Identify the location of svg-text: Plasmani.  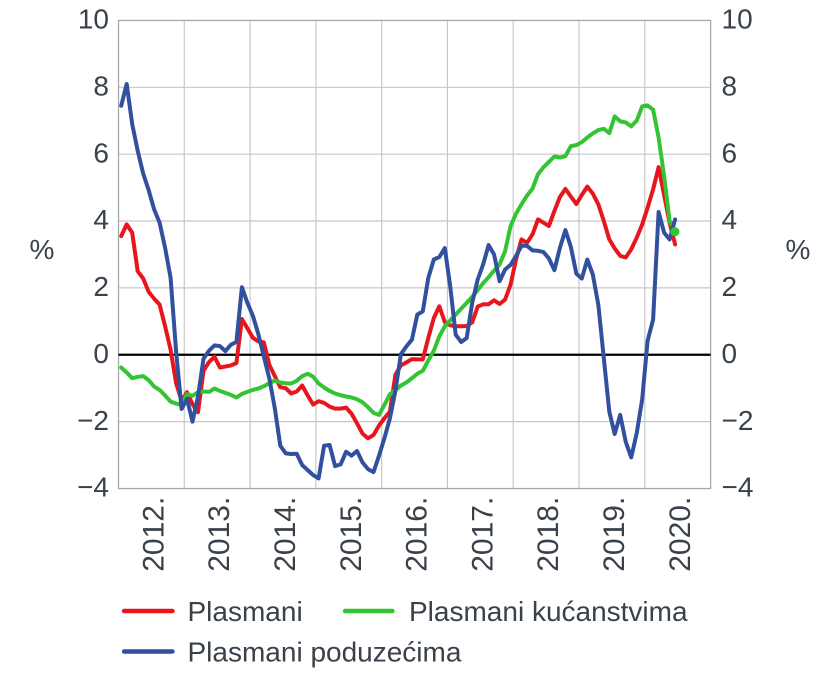
(245, 611).